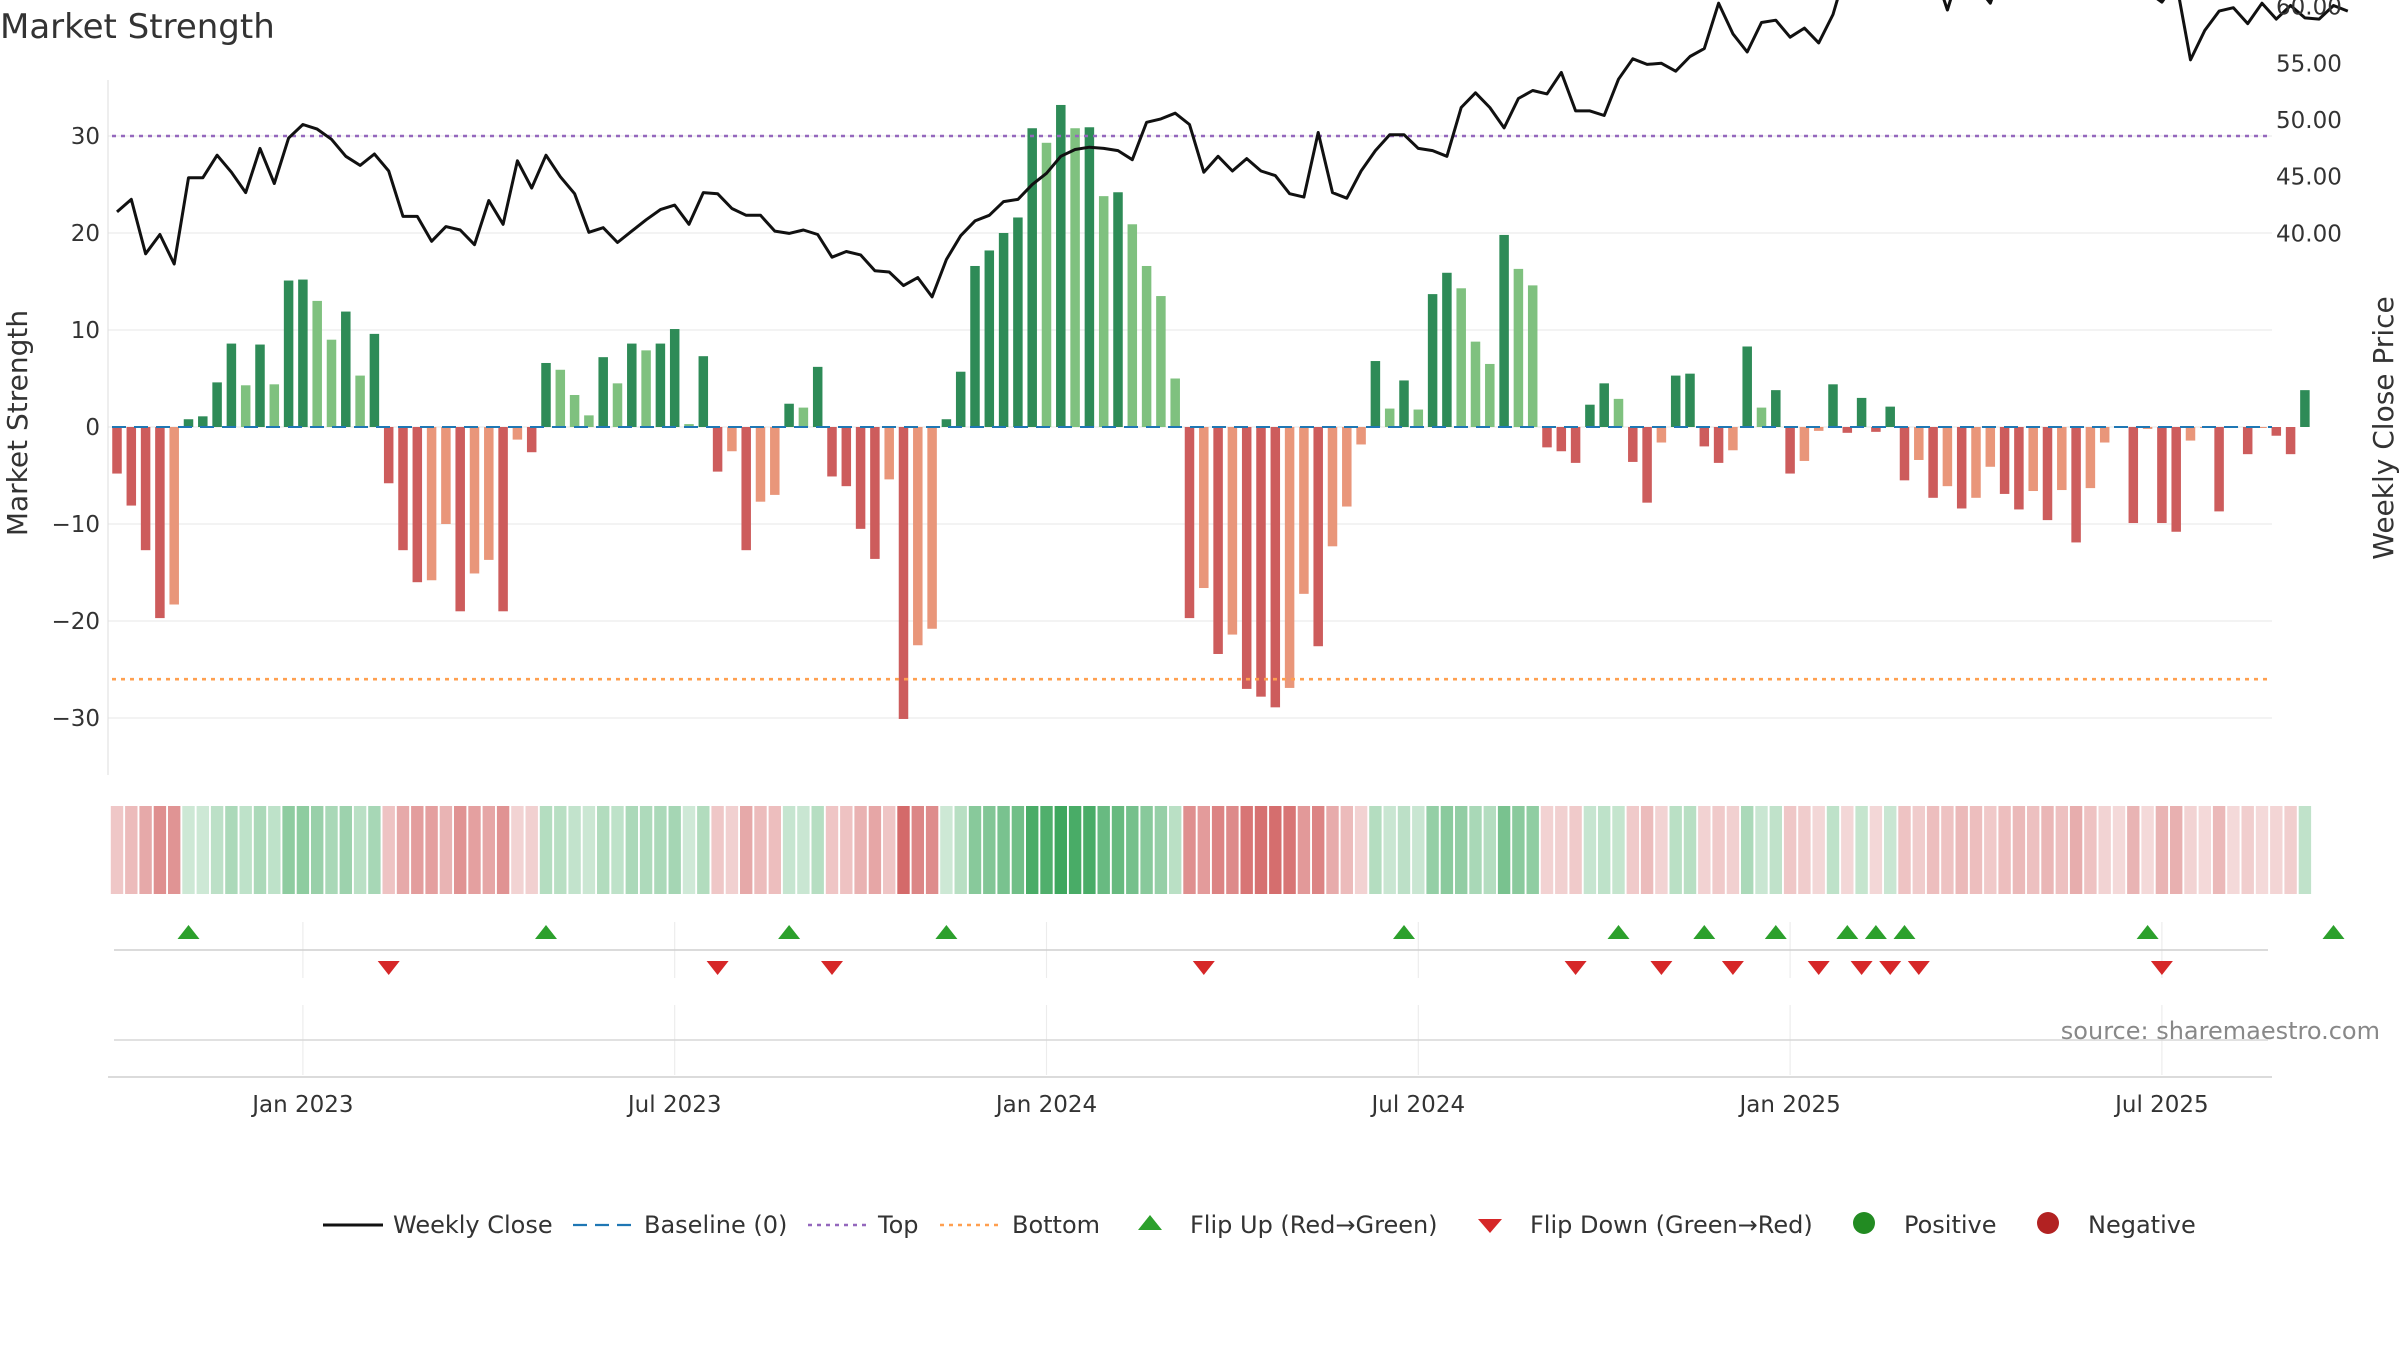 The width and height of the screenshot is (2400, 1350). What do you see at coordinates (80, 427) in the screenshot?
I see `left-axis: 30 20 10 0 −10 −20 −30` at bounding box center [80, 427].